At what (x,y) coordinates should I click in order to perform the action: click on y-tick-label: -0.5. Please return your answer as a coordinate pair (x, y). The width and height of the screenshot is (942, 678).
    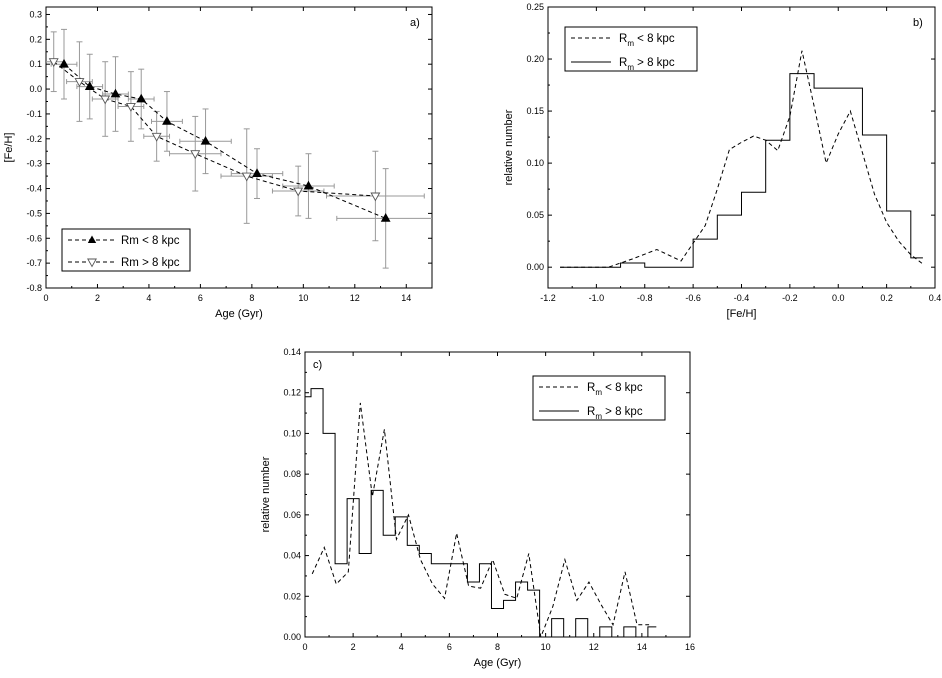
    Looking at the image, I should click on (34, 213).